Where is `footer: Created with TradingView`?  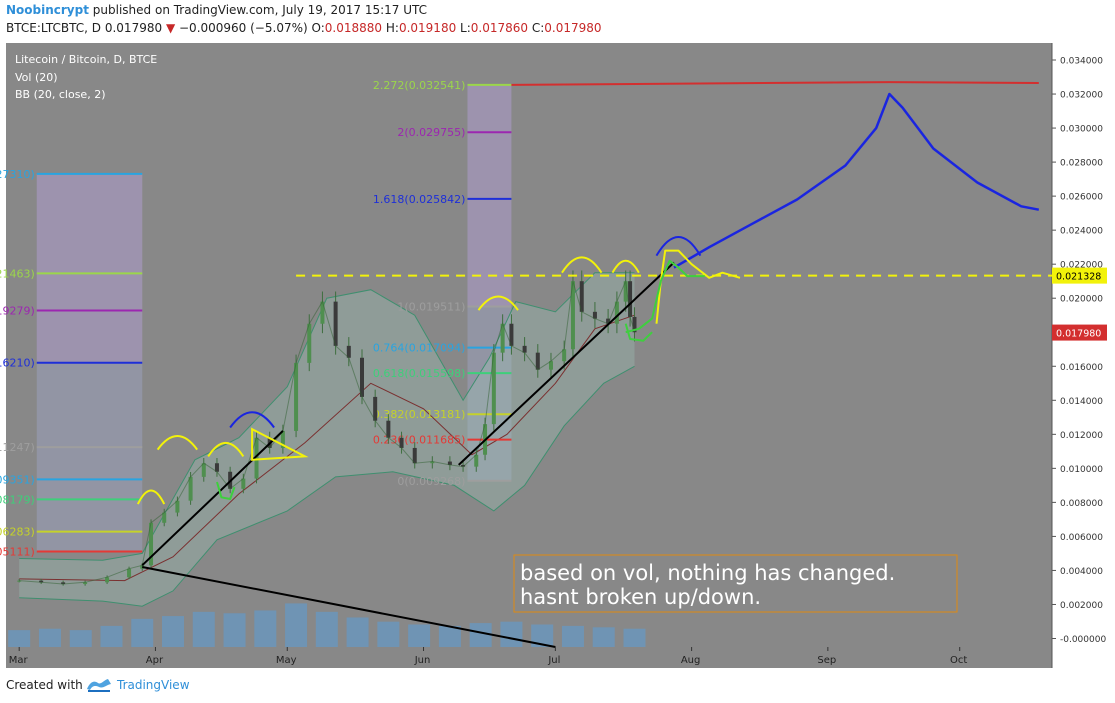 footer: Created with TradingView is located at coordinates (557, 685).